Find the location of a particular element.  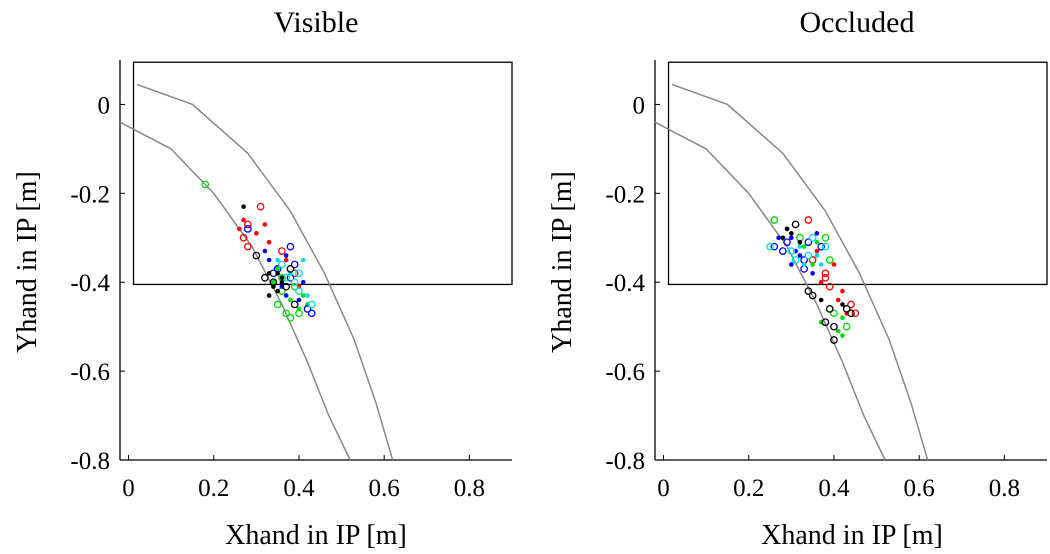

workspace-rectangle is located at coordinates (857, 173).